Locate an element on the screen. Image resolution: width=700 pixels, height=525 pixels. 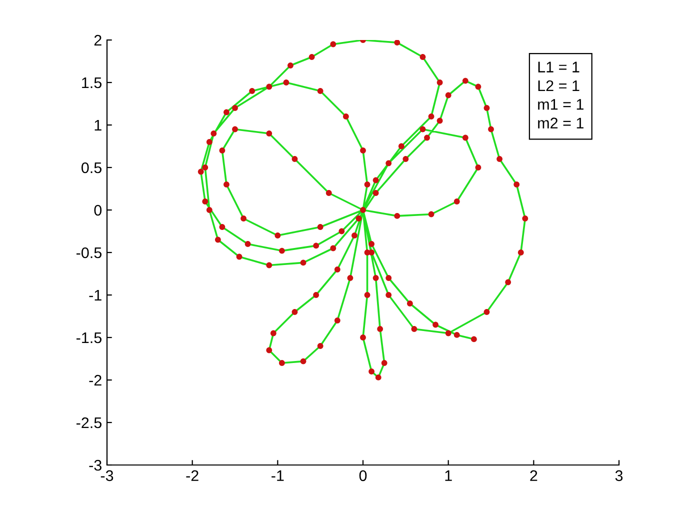
x-tick-label: 3 is located at coordinates (619, 476).